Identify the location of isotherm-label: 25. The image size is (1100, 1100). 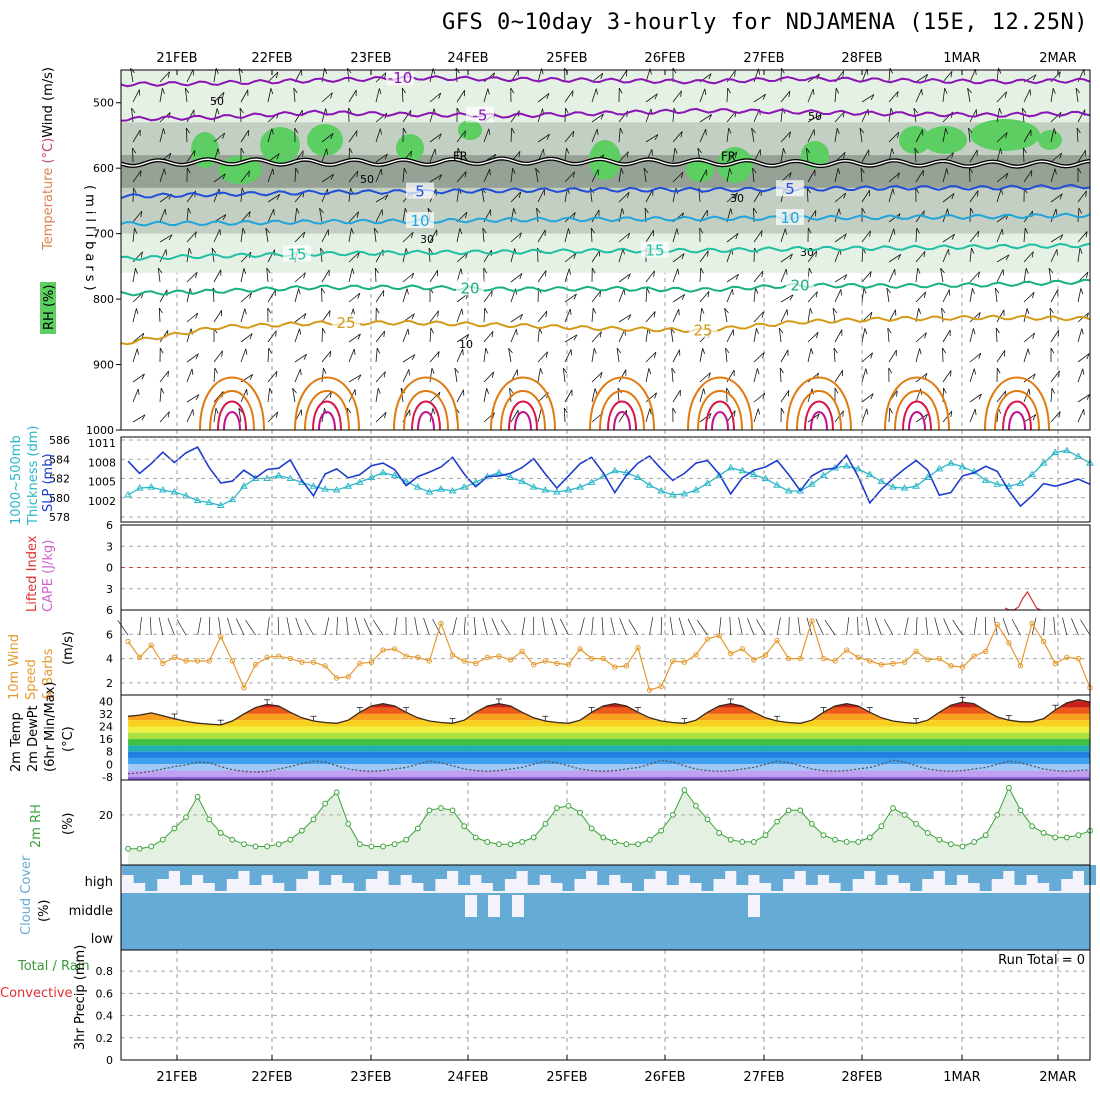
(702, 330).